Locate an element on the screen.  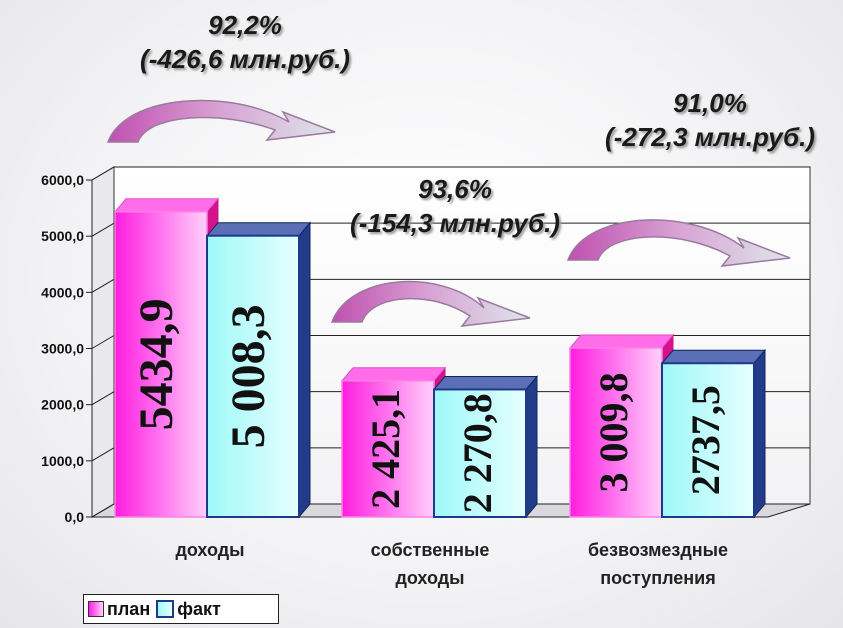
bar-value-label: 2 425,1 is located at coordinates (385, 449).